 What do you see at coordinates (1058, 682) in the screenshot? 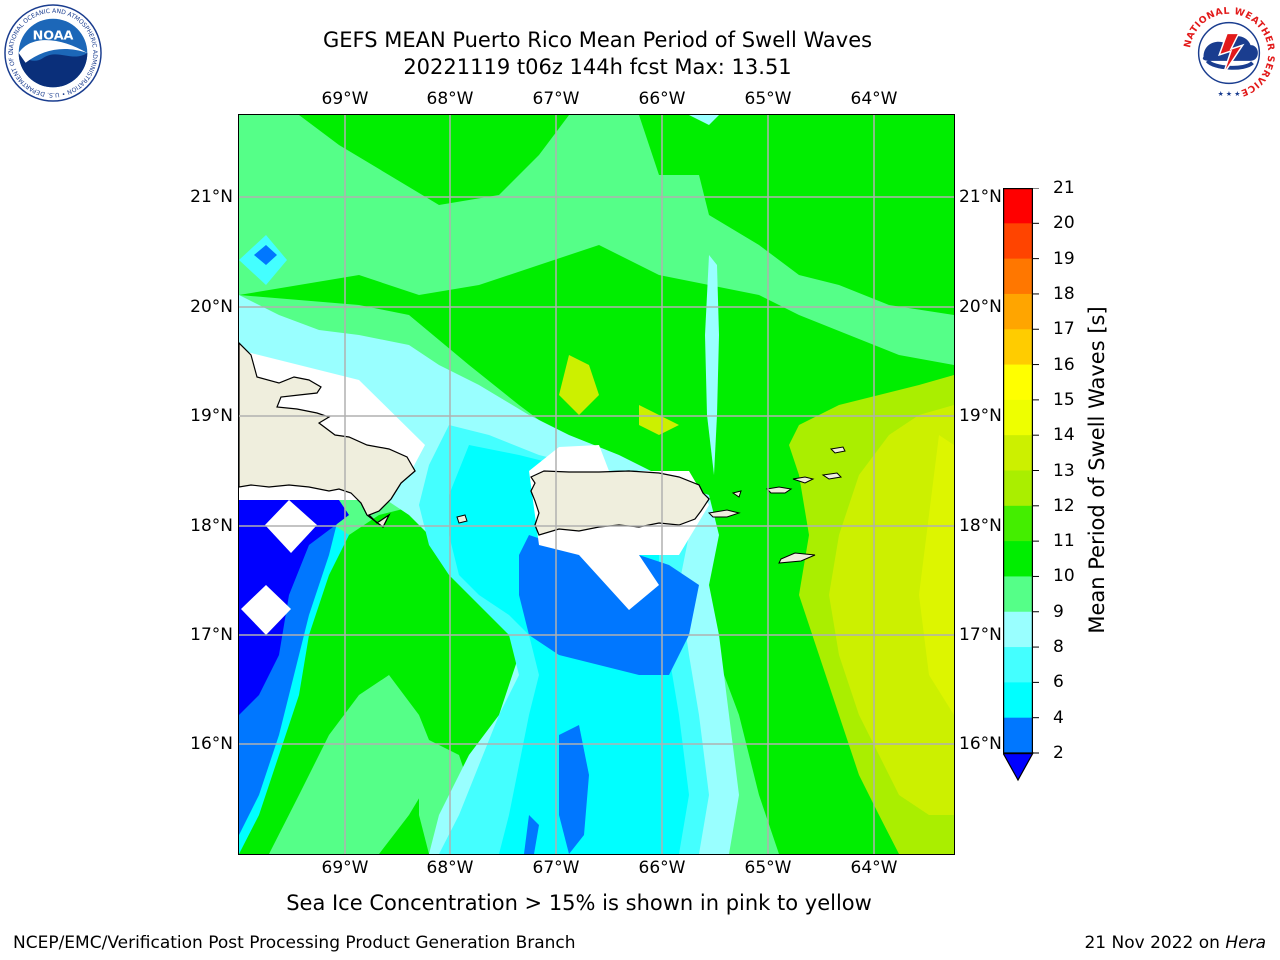
I see `colorbar-tick-label: 6` at bounding box center [1058, 682].